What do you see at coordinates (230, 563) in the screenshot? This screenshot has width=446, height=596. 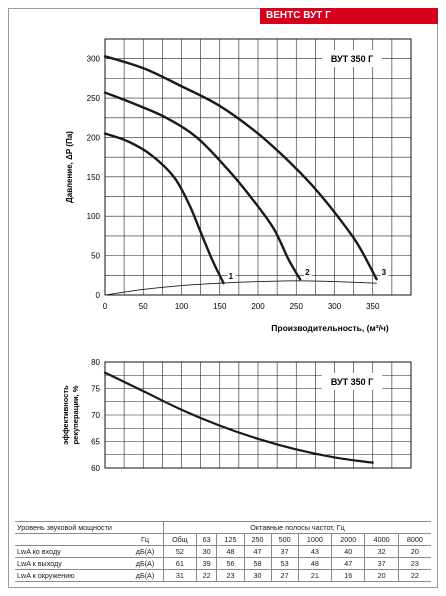 I see `table-cell: 56` at bounding box center [230, 563].